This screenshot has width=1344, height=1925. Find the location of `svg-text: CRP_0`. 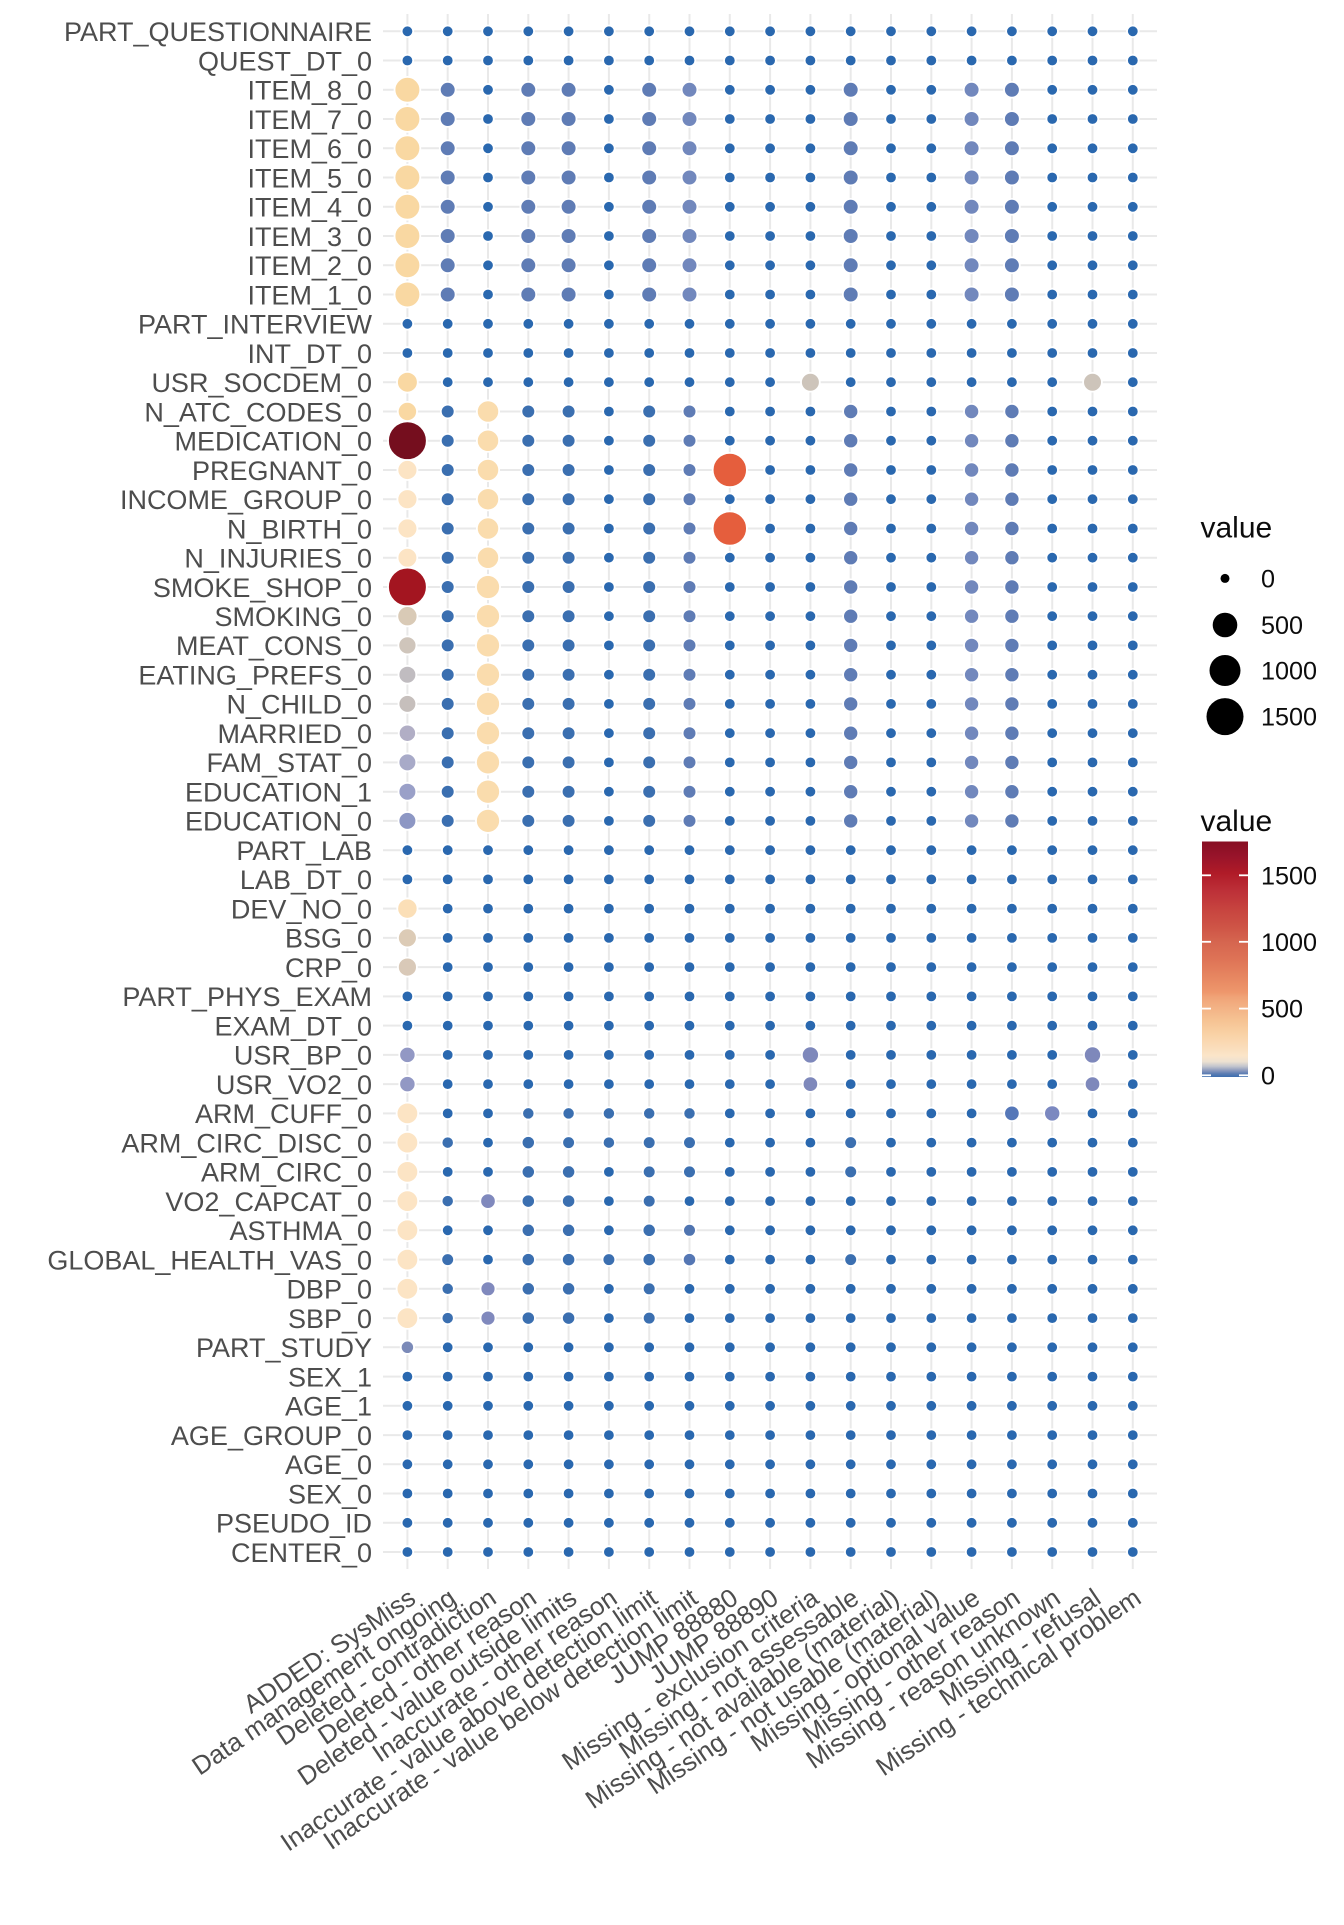

svg-text: CRP_0 is located at coordinates (328, 968).